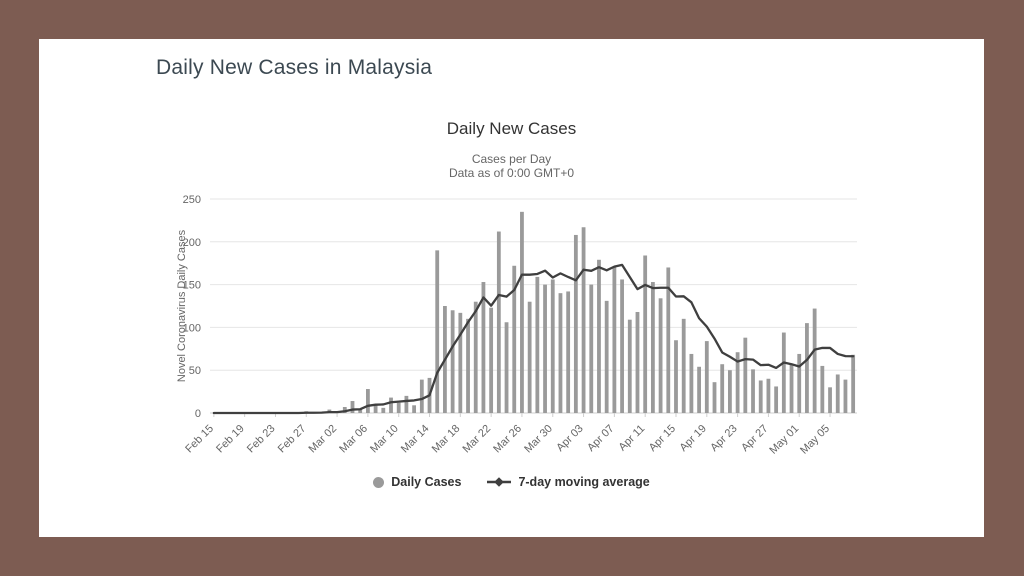  I want to click on legend-label-moving-average: 7-day moving average, so click(584, 482).